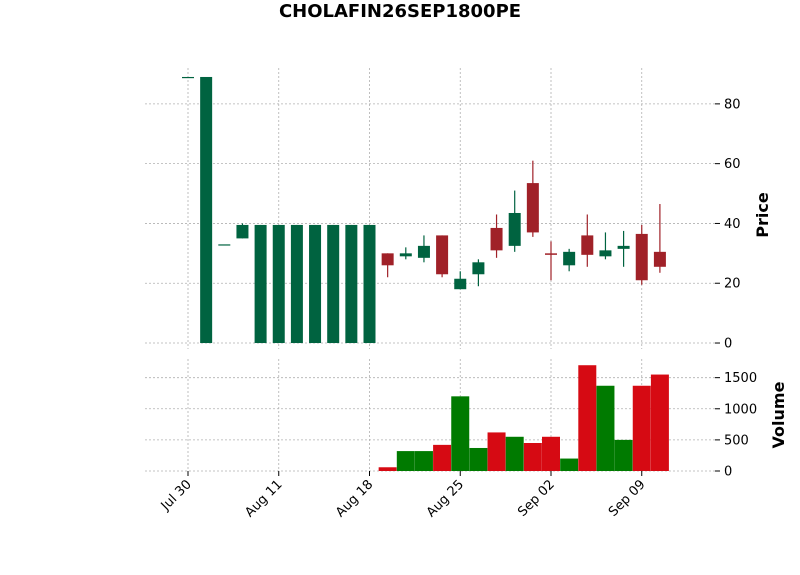  What do you see at coordinates (728, 472) in the screenshot?
I see `volume-tick-label: 0` at bounding box center [728, 472].